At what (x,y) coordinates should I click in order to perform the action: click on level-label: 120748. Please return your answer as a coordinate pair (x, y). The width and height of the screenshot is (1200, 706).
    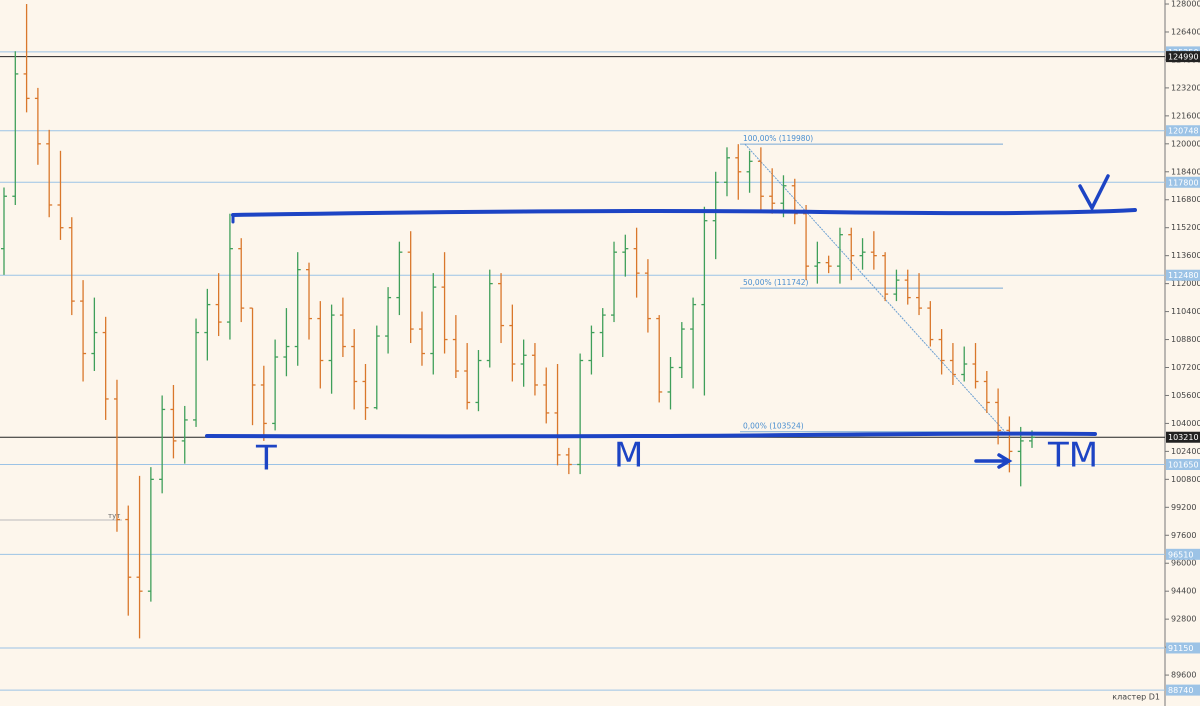
    Looking at the image, I should click on (1183, 131).